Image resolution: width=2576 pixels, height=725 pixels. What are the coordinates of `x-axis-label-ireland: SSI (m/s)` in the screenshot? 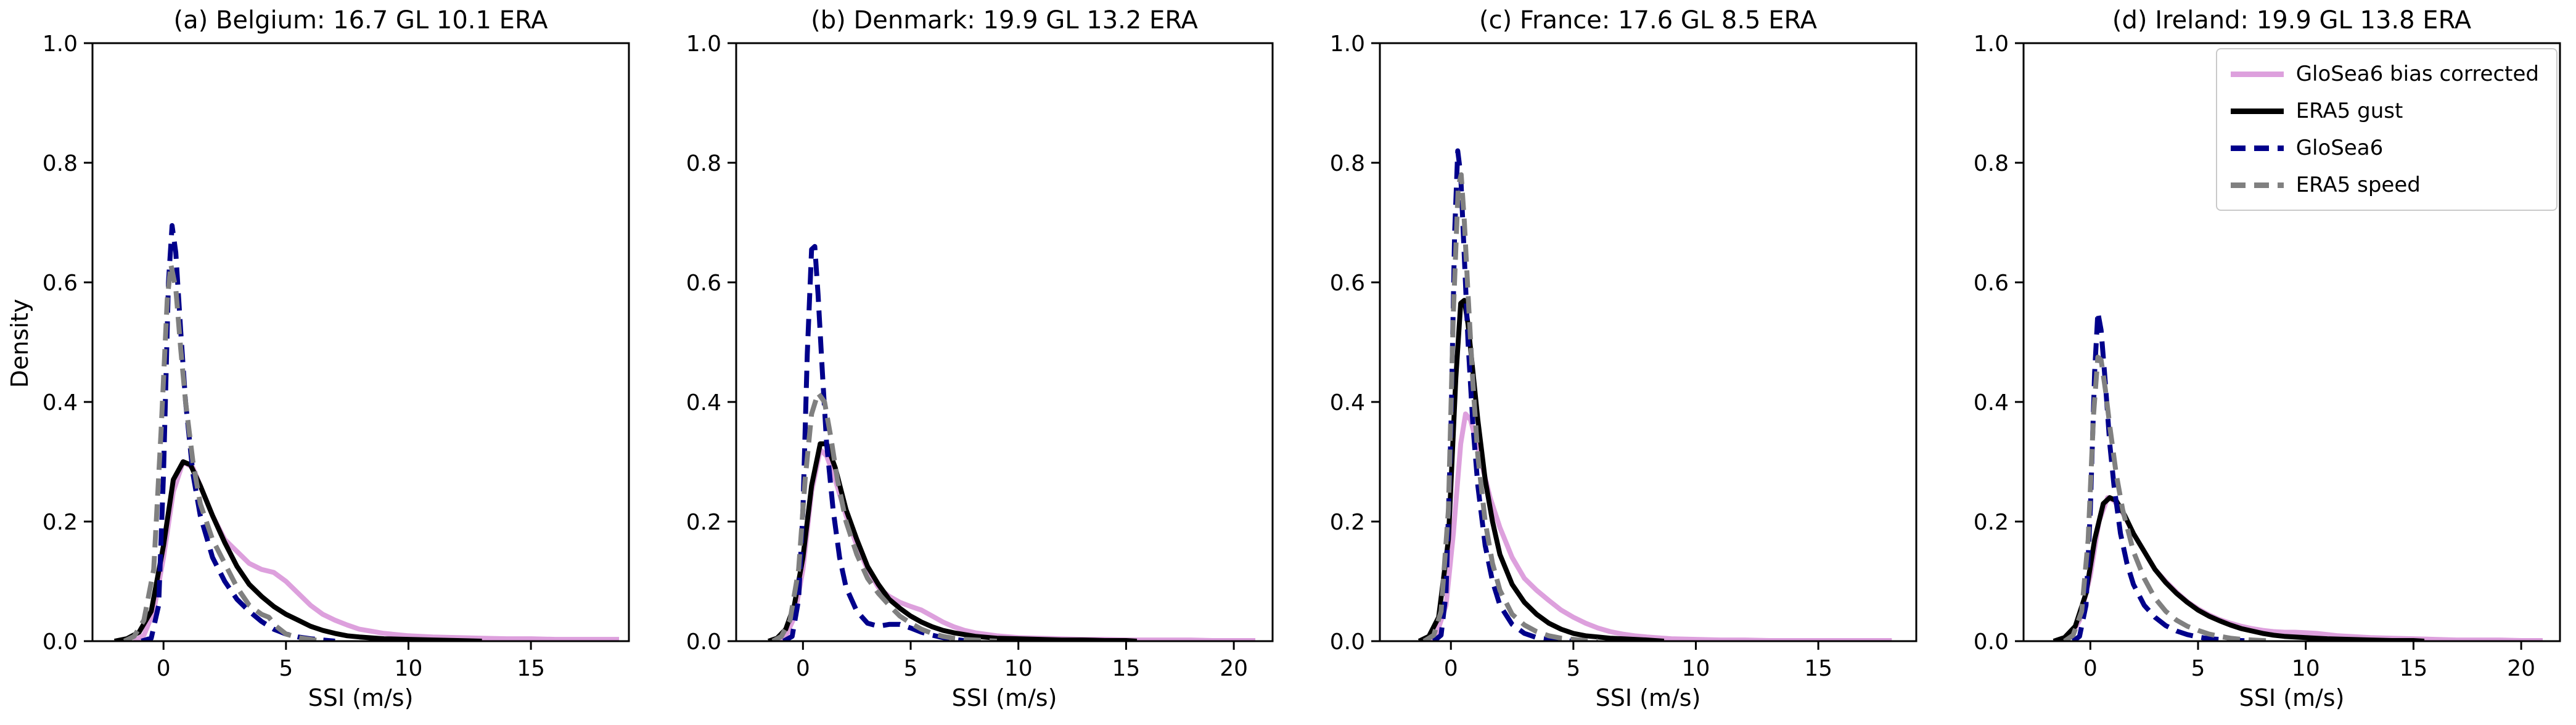 It's located at (2292, 697).